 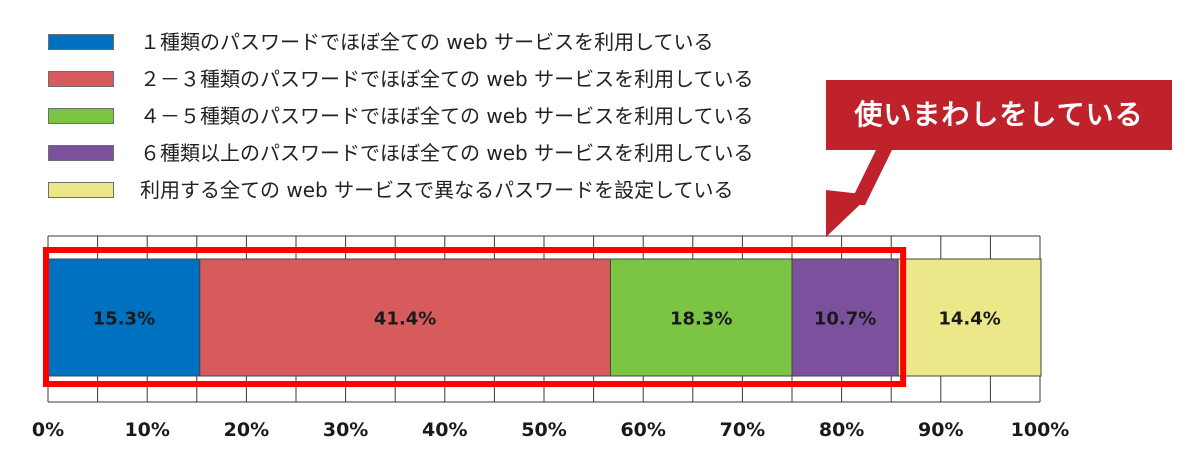 I want to click on callout-text: 使いまわしをしている, so click(x=999, y=114).